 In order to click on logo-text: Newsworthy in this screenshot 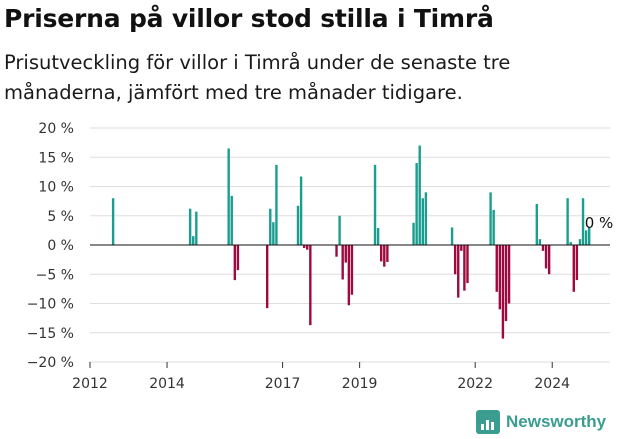, I will do `click(556, 421)`.